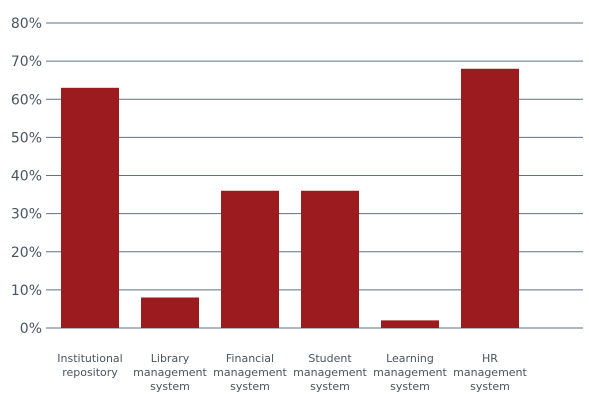 The width and height of the screenshot is (589, 394). I want to click on x-category-label: Institutional repository, so click(89, 365).